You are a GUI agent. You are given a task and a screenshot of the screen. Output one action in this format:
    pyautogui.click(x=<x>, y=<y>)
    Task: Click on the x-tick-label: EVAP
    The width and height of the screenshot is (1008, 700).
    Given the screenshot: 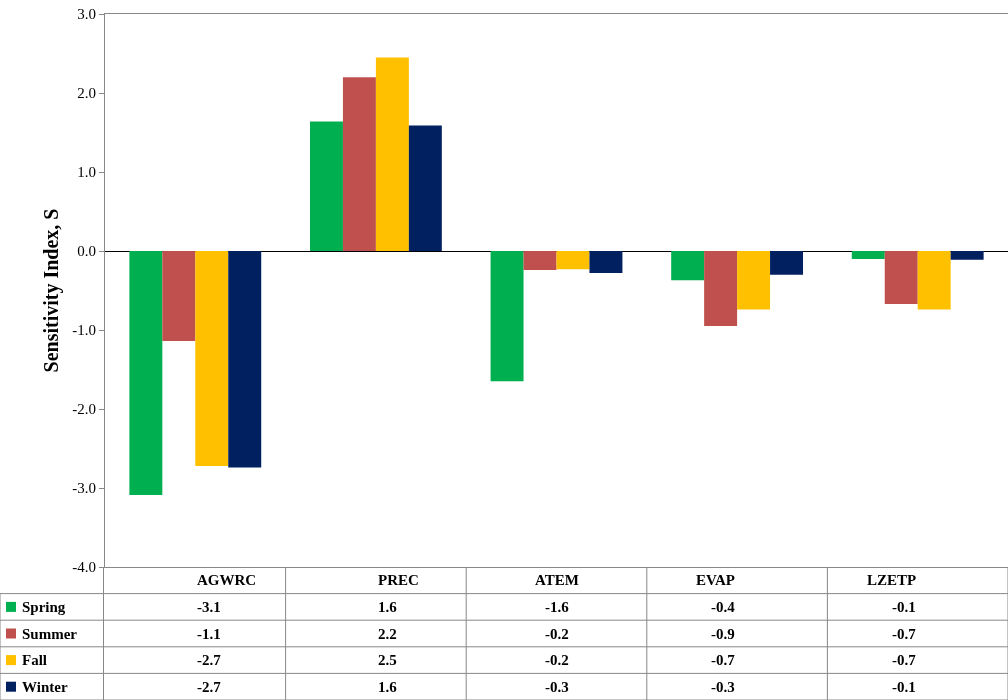 What is the action you would take?
    pyautogui.click(x=715, y=580)
    